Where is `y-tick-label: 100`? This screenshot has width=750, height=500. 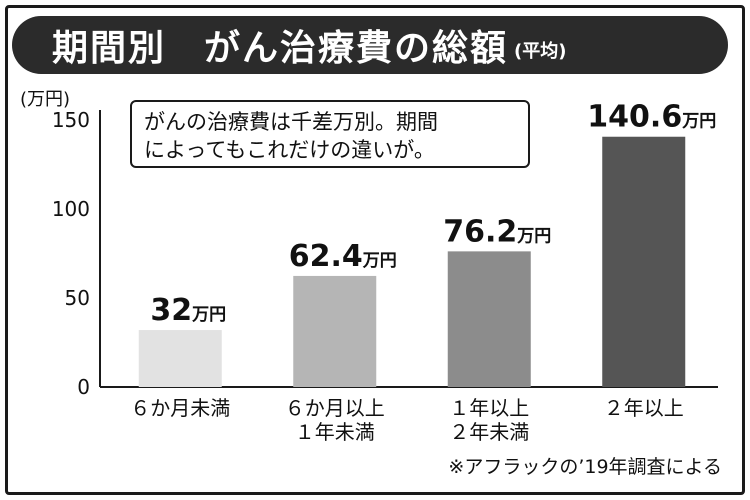 y-tick-label: 100 is located at coordinates (71, 209).